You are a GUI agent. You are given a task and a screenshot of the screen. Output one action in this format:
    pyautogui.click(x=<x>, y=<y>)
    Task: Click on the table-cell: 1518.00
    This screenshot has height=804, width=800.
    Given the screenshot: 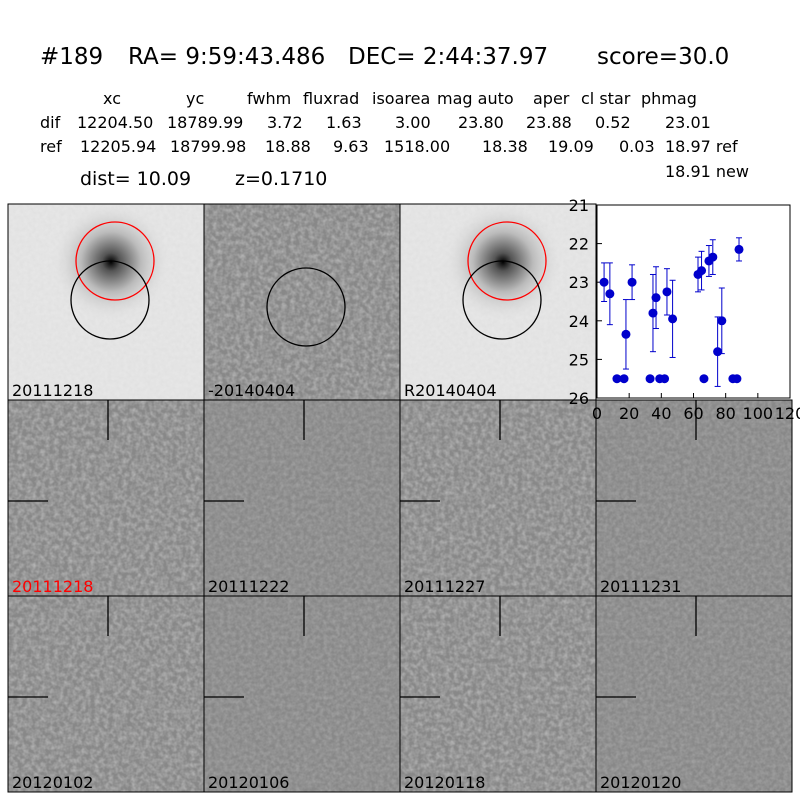 What is the action you would take?
    pyautogui.click(x=417, y=146)
    